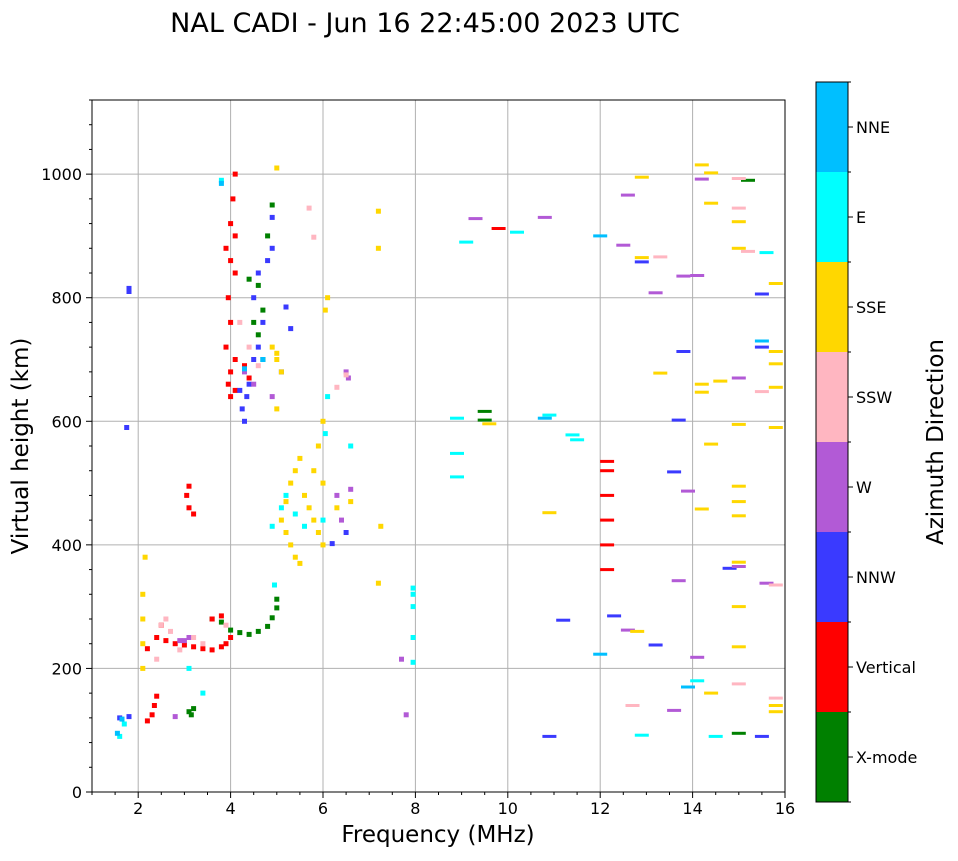 The height and width of the screenshot is (861, 958). Describe the element at coordinates (443, 805) in the screenshot. I see `x-axis-ticks: 2 4 6 8 10 12 14 16` at that location.